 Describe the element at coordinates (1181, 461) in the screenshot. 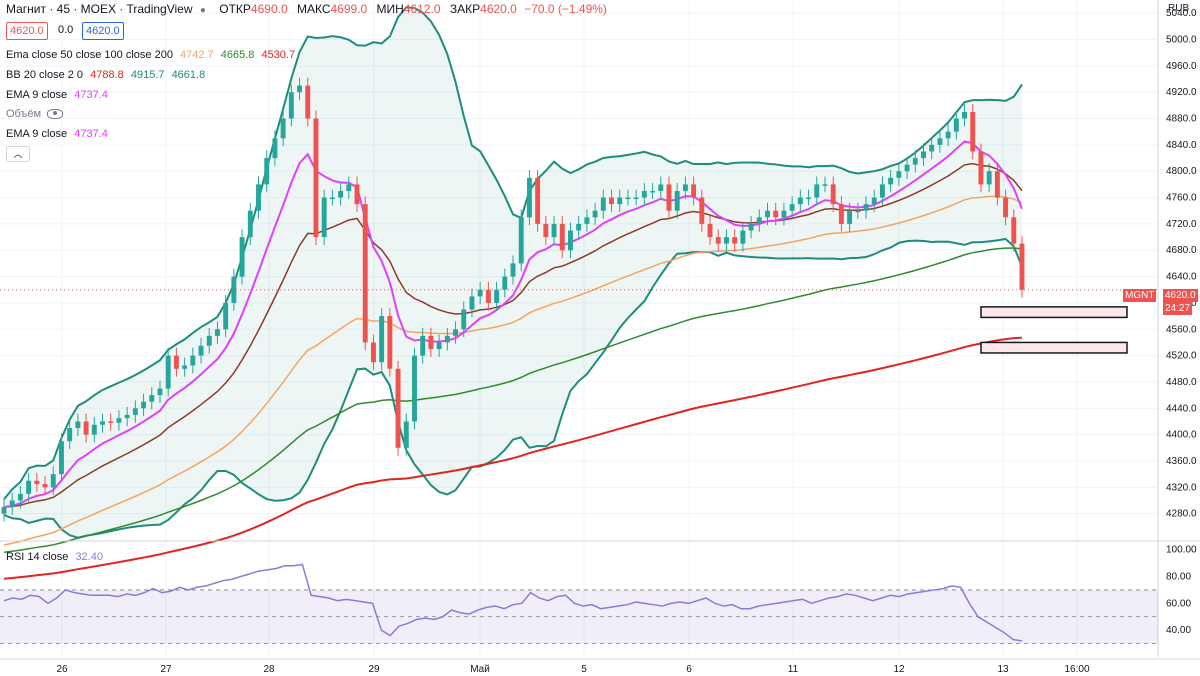

I see `y-tick-label: 4360.0` at that location.